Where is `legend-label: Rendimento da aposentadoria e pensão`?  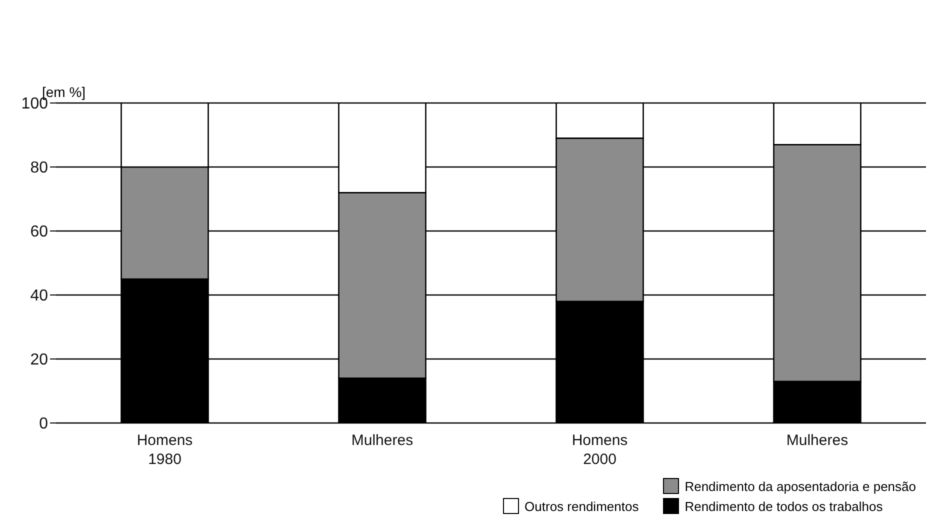 legend-label: Rendimento da aposentadoria e pensão is located at coordinates (800, 486).